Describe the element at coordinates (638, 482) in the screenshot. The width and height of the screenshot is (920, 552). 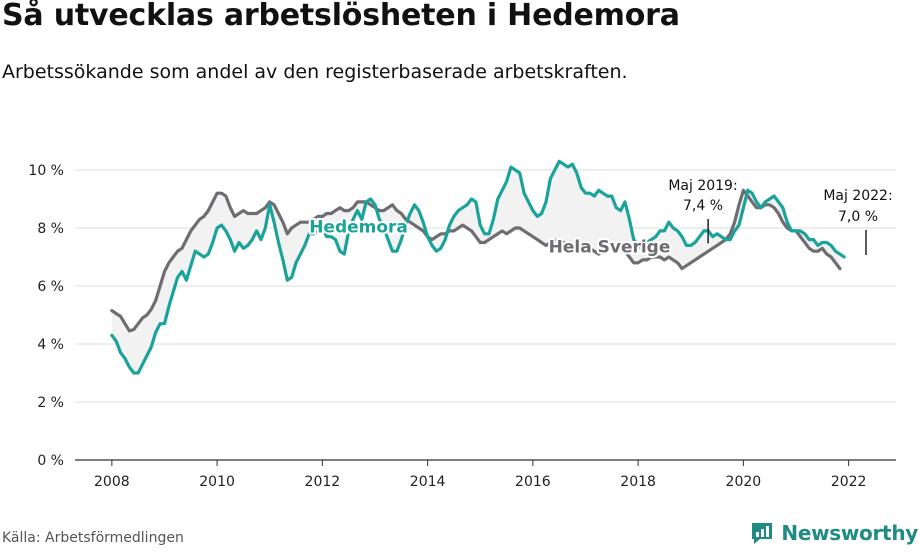
I see `x-tick-label: 2018` at that location.